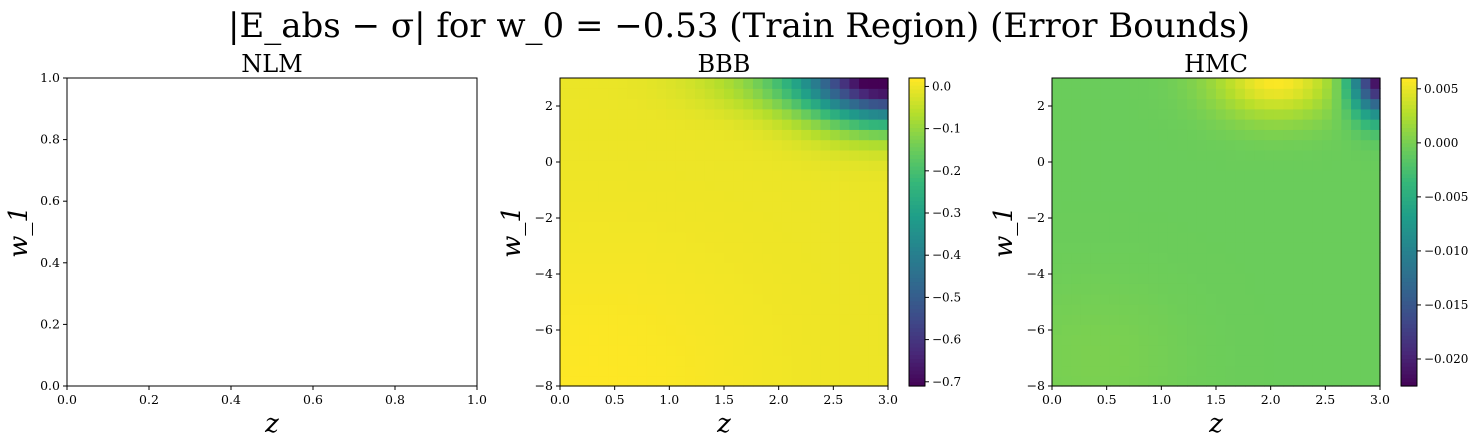 Image resolution: width=1478 pixels, height=448 pixels. I want to click on x-tick-label: 1.0, so click(1161, 399).